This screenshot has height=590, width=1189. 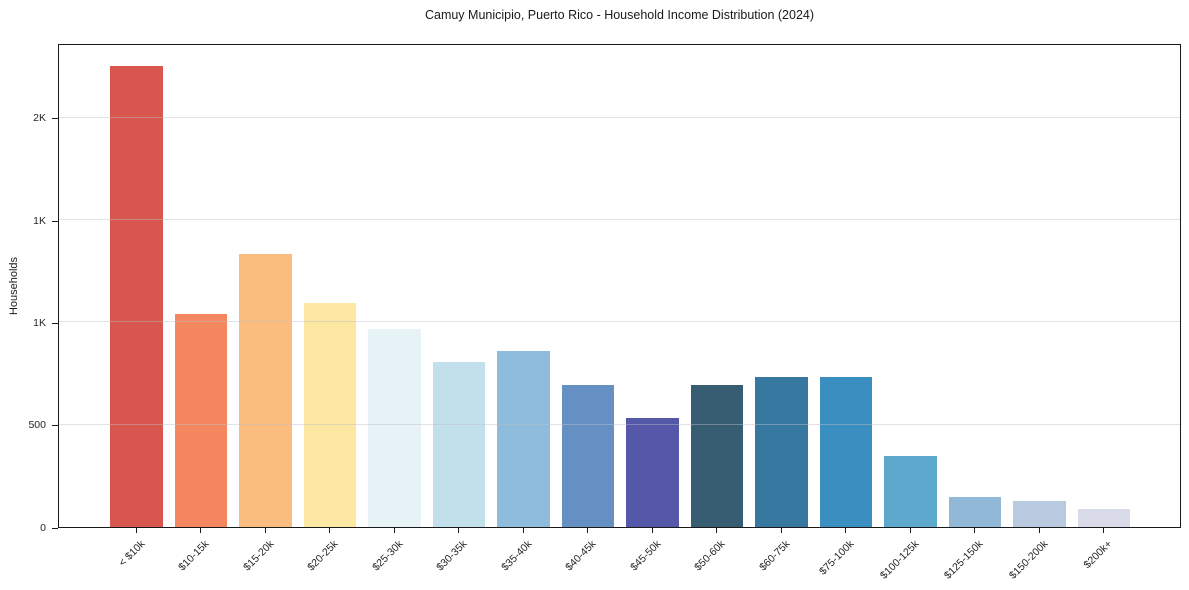 What do you see at coordinates (43, 527) in the screenshot?
I see `y-tick-label: 0` at bounding box center [43, 527].